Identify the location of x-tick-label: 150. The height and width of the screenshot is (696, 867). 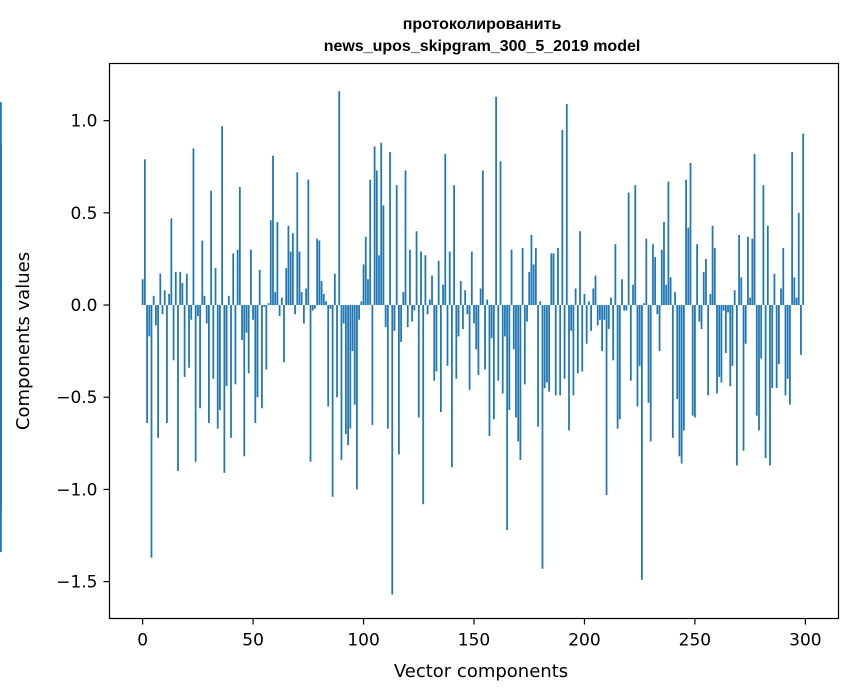
(474, 641).